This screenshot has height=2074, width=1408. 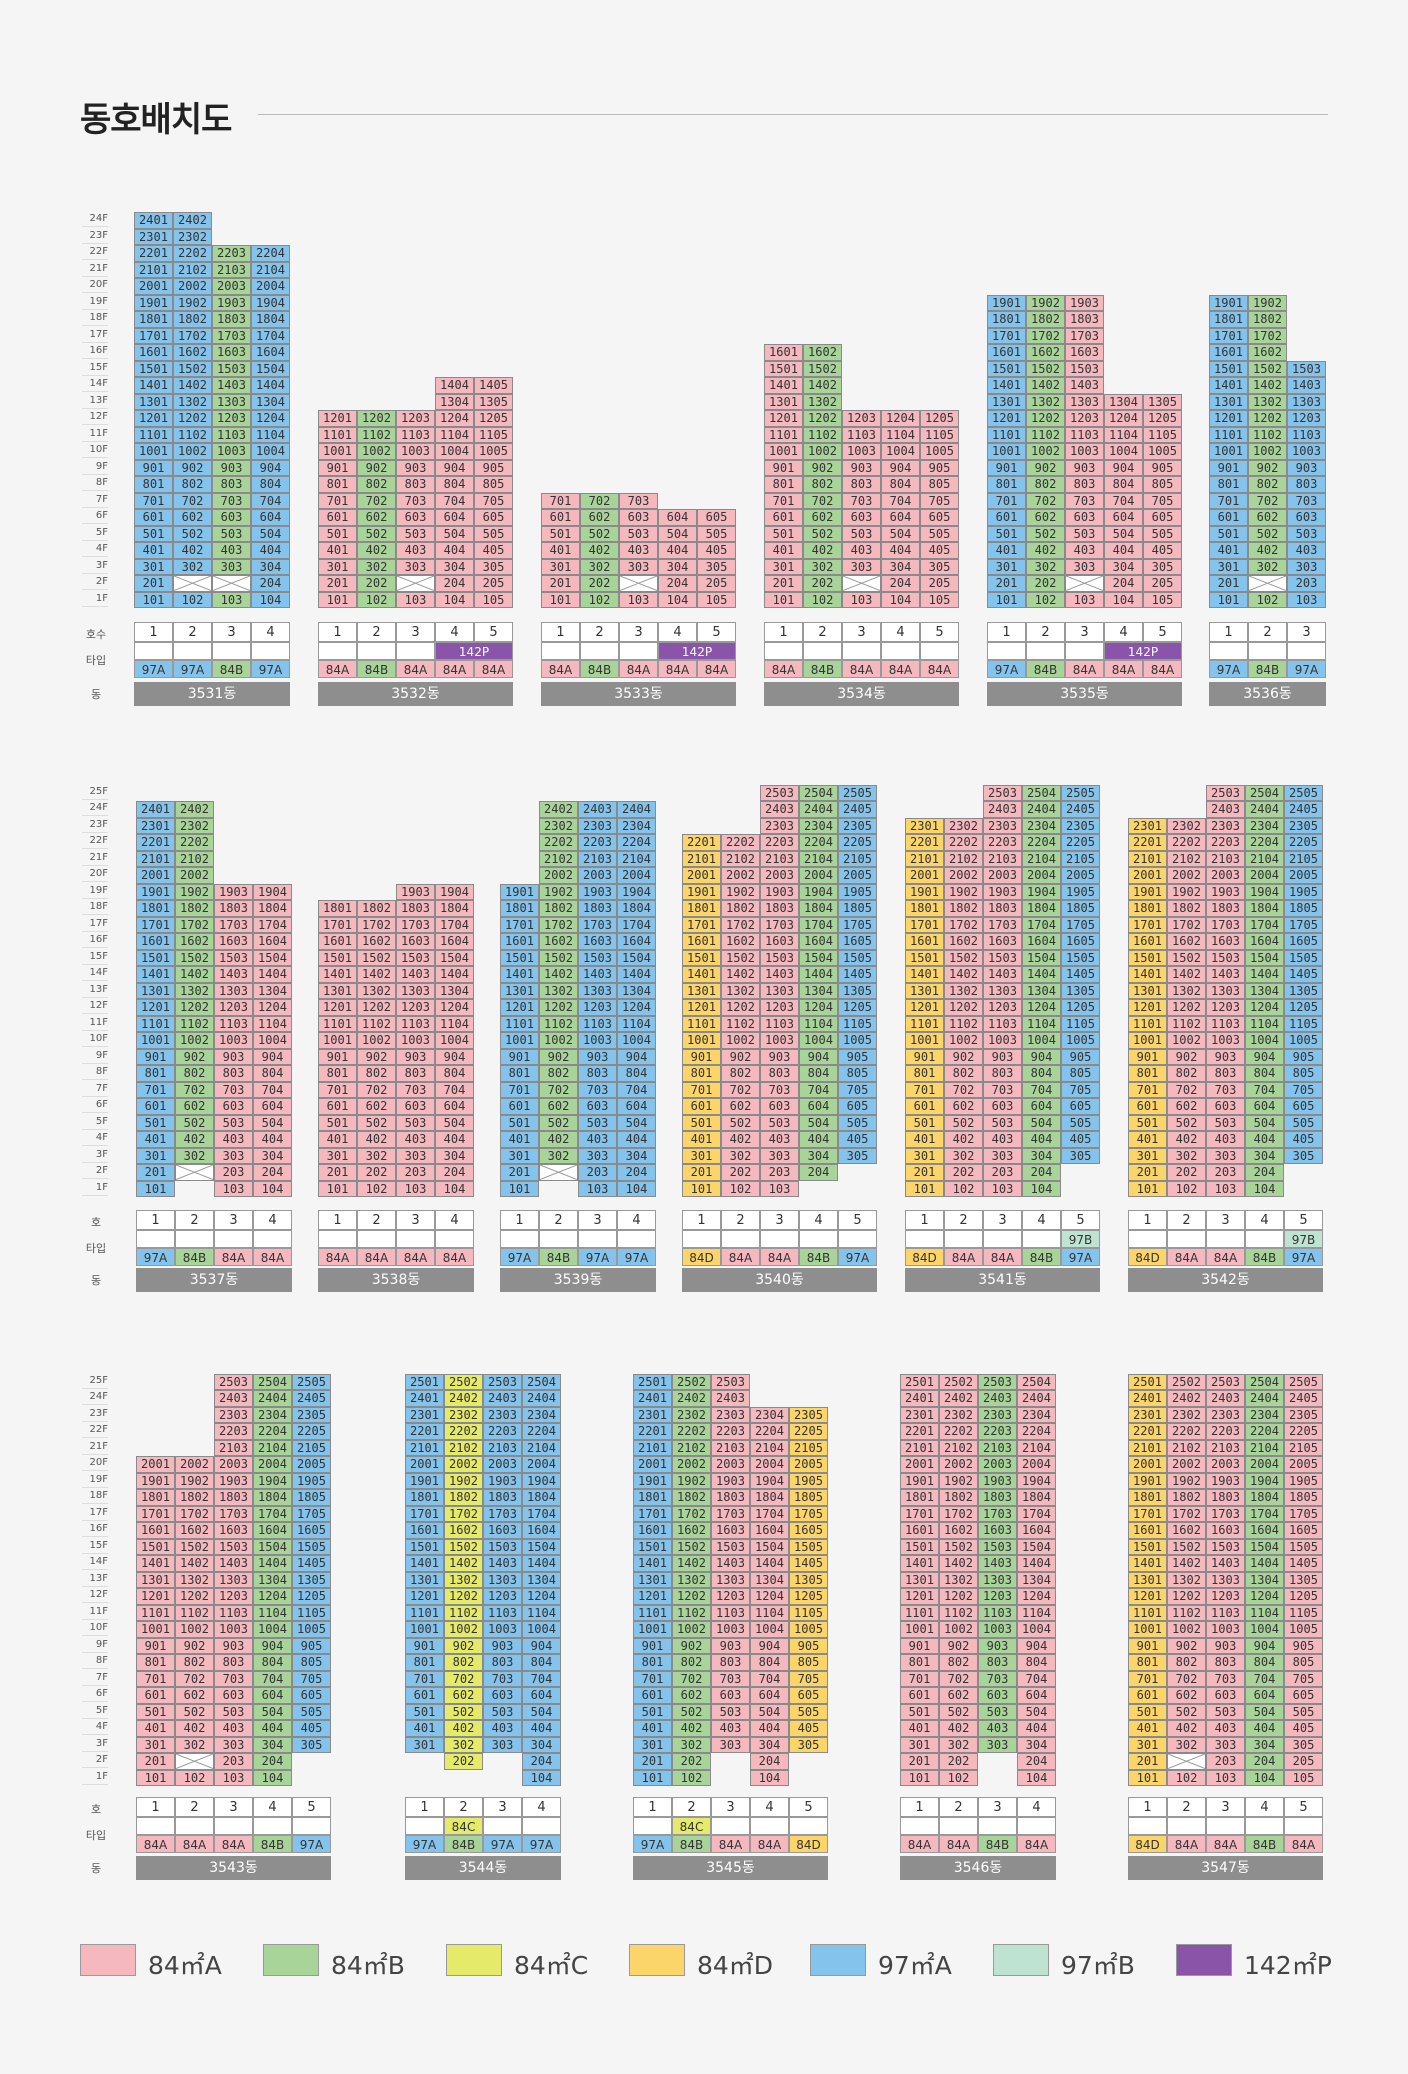 What do you see at coordinates (740, 1073) in the screenshot?
I see `unit-cell: 802` at bounding box center [740, 1073].